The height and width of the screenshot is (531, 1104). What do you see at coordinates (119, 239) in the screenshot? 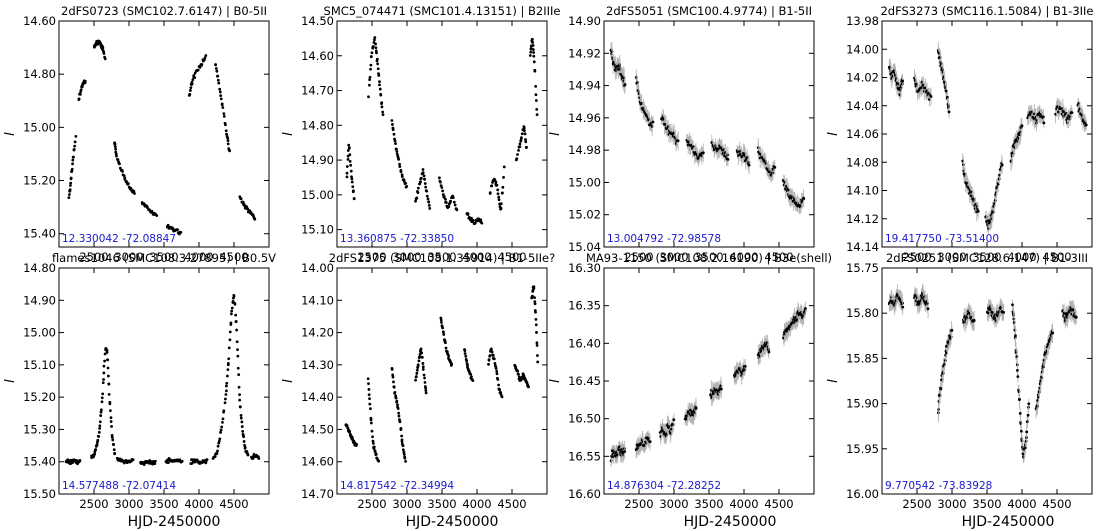
I see `coordinates-label: 12.330042 -72.08847` at bounding box center [119, 239].